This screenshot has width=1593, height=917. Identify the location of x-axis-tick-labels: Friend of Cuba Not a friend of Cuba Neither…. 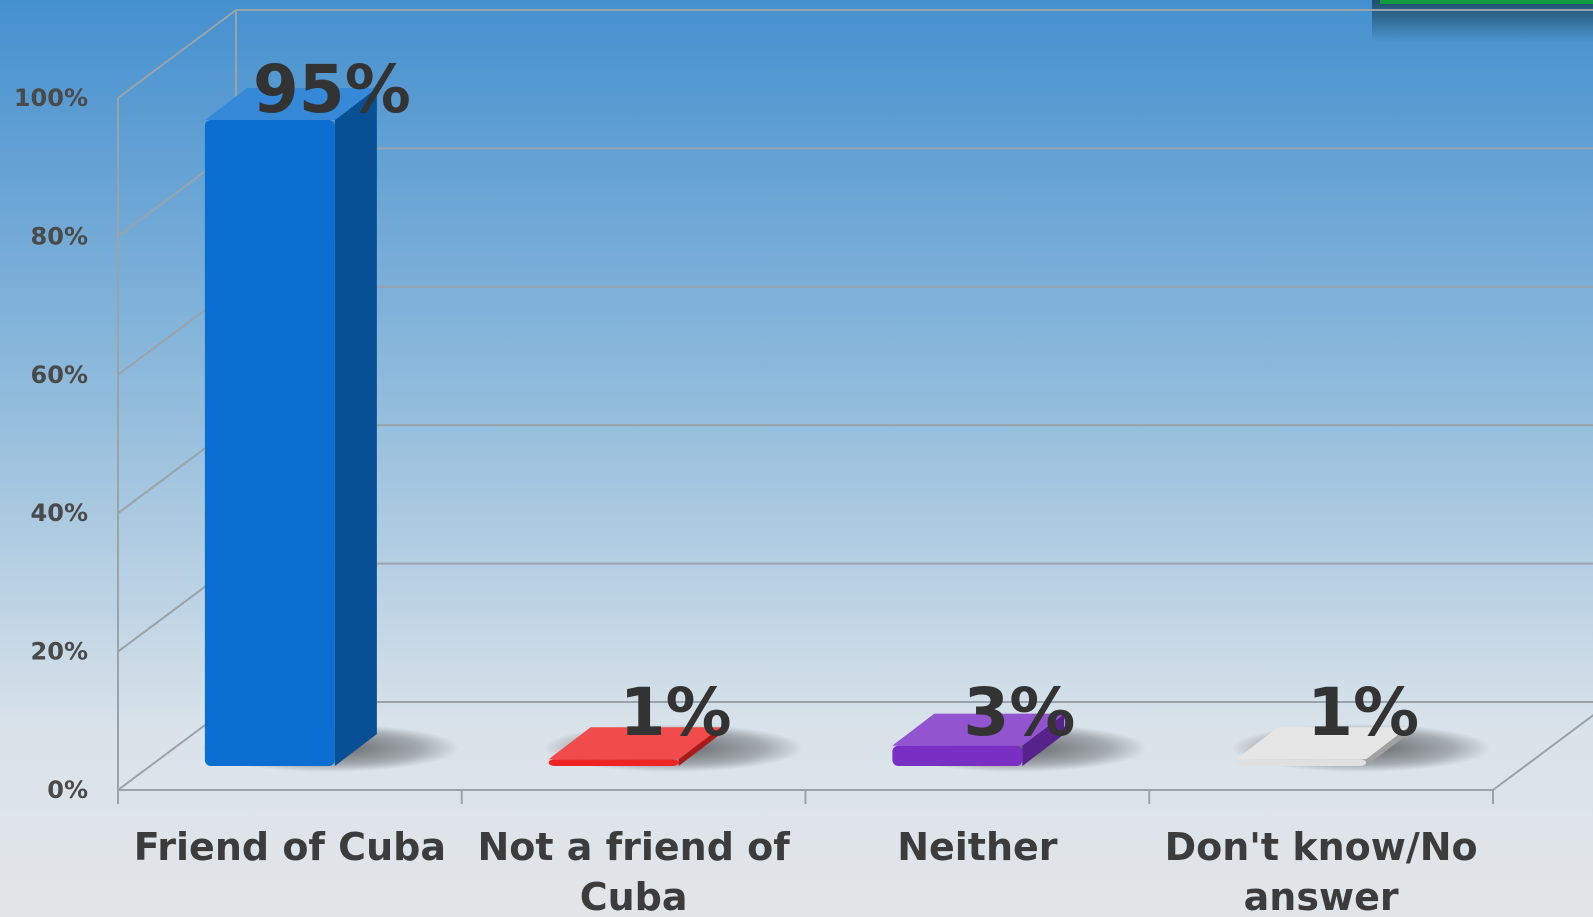
(806, 871).